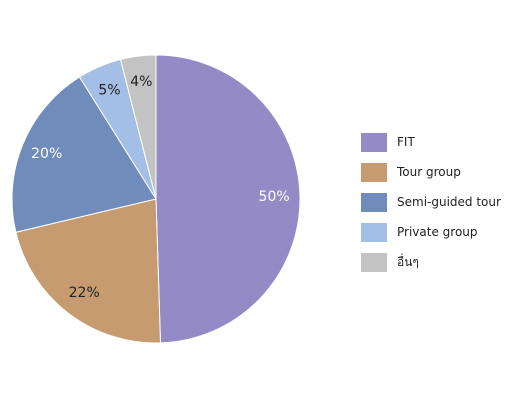 This screenshot has height=400, width=508. What do you see at coordinates (84, 154) in the screenshot?
I see `pie-slice-semi-guided-tour` at bounding box center [84, 154].